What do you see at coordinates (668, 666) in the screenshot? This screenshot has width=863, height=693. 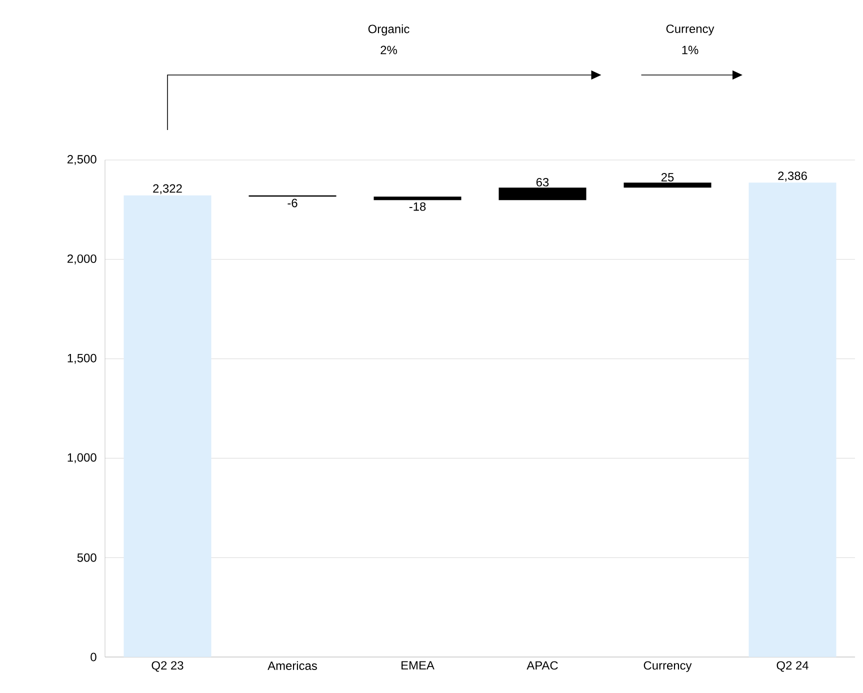 I see `x-tick-label: Currency` at bounding box center [668, 666].